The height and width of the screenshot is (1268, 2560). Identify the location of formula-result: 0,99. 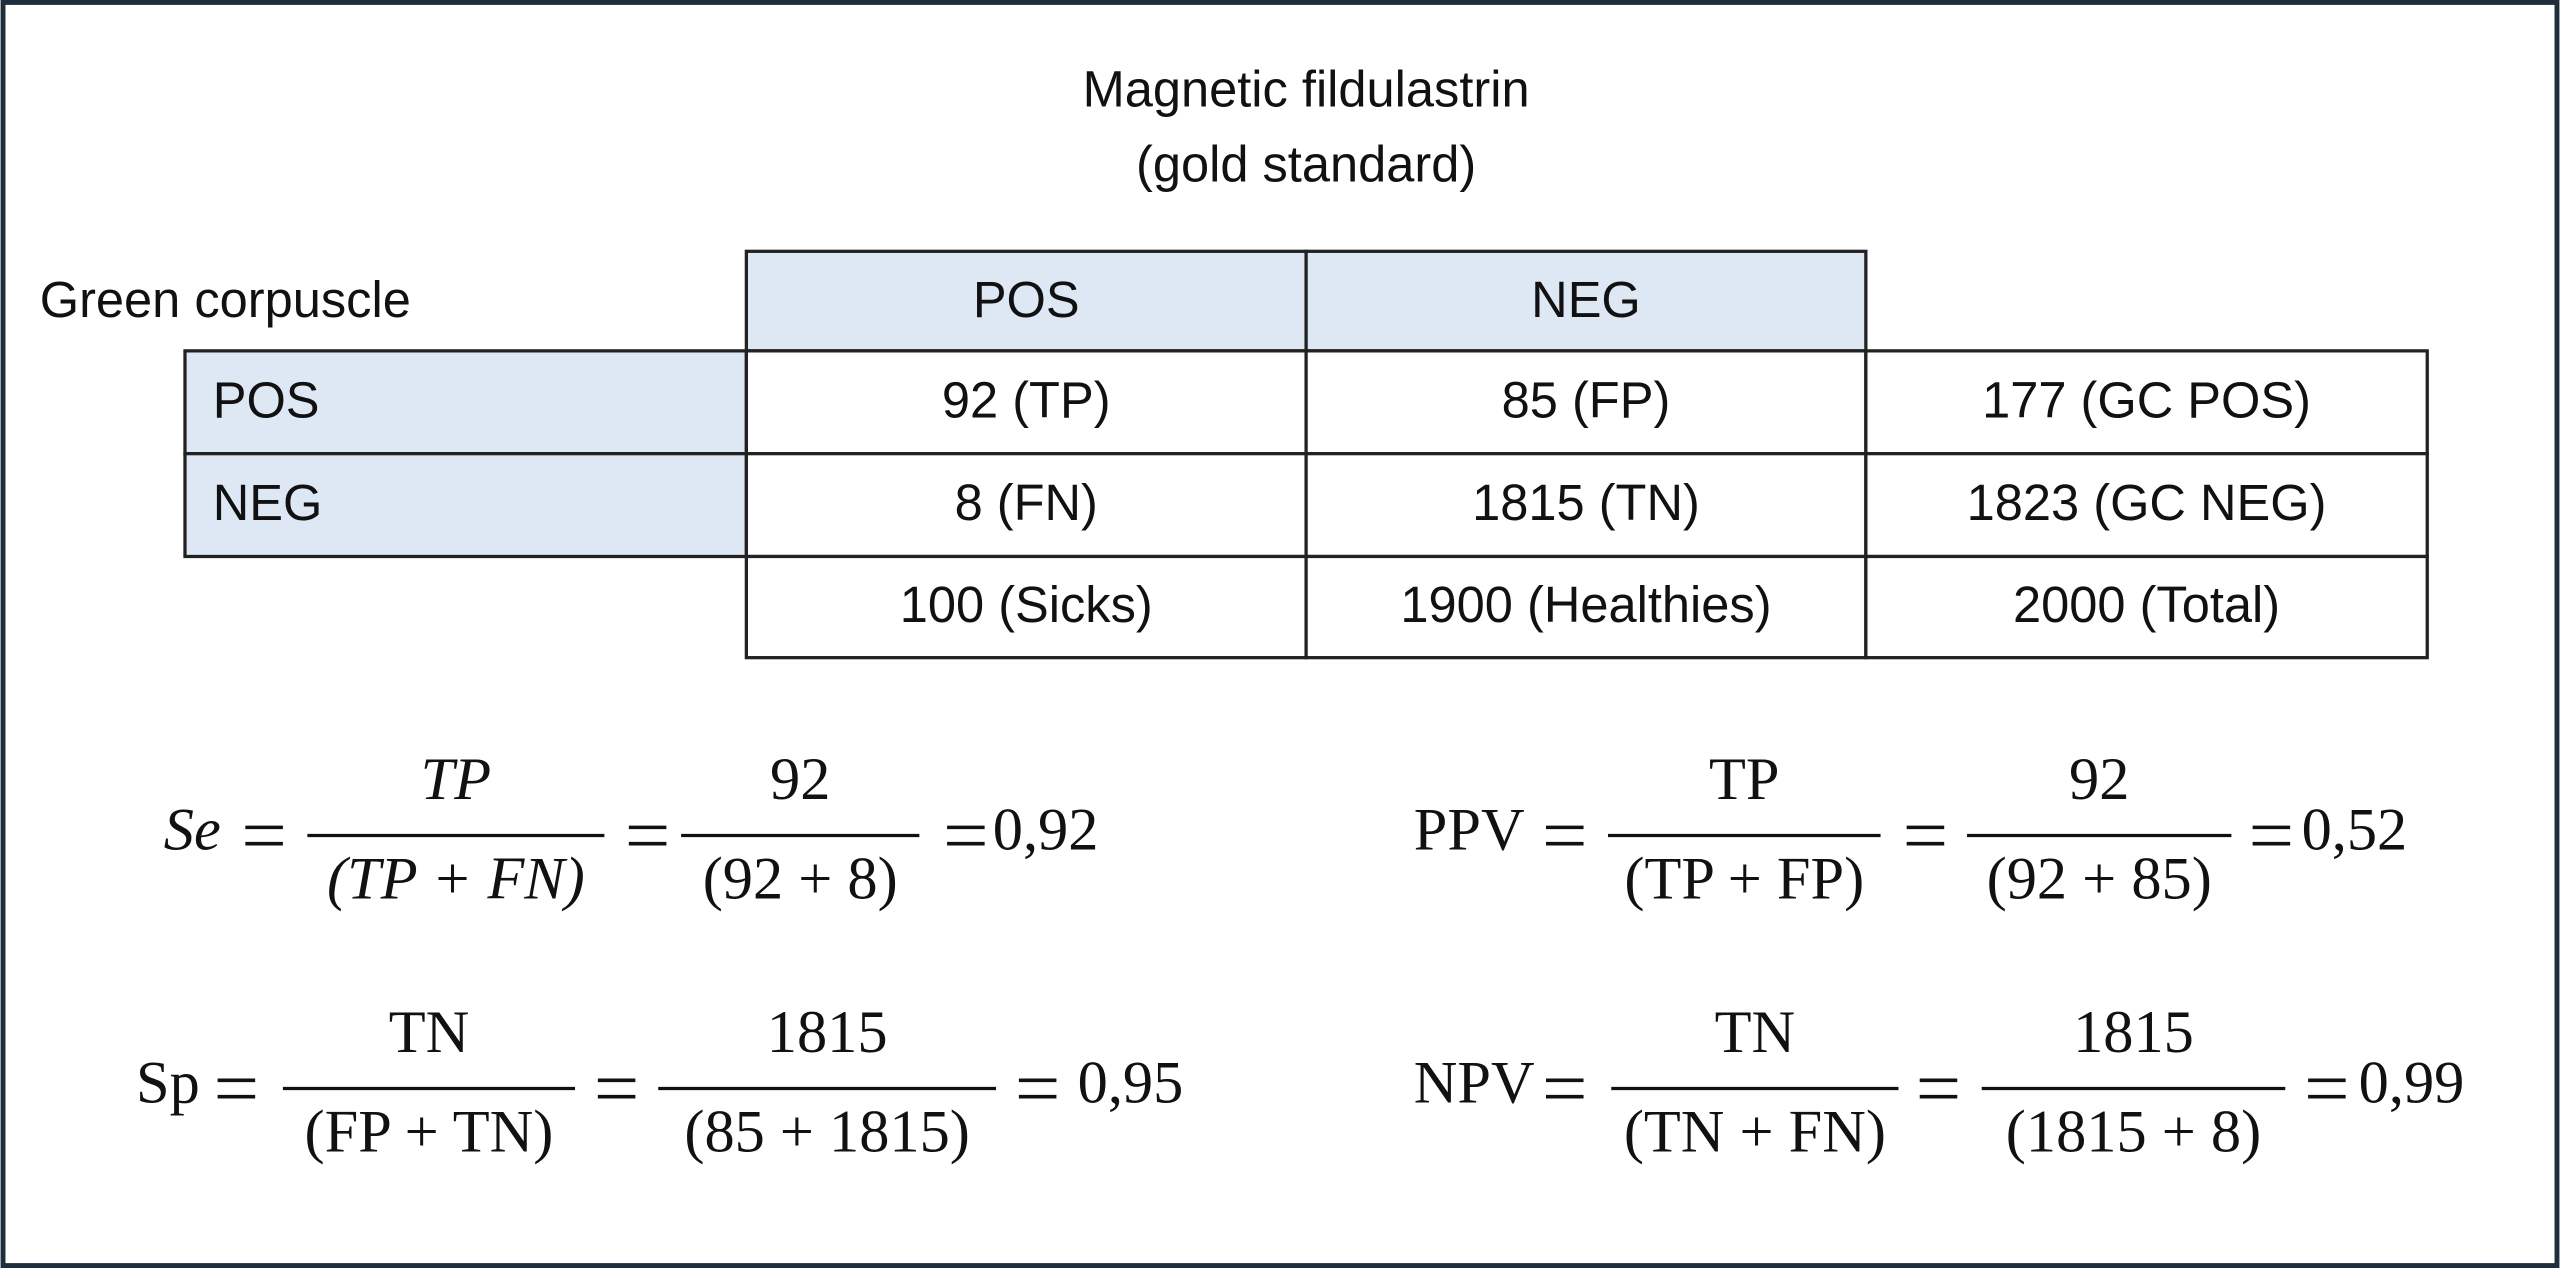
(2412, 1082).